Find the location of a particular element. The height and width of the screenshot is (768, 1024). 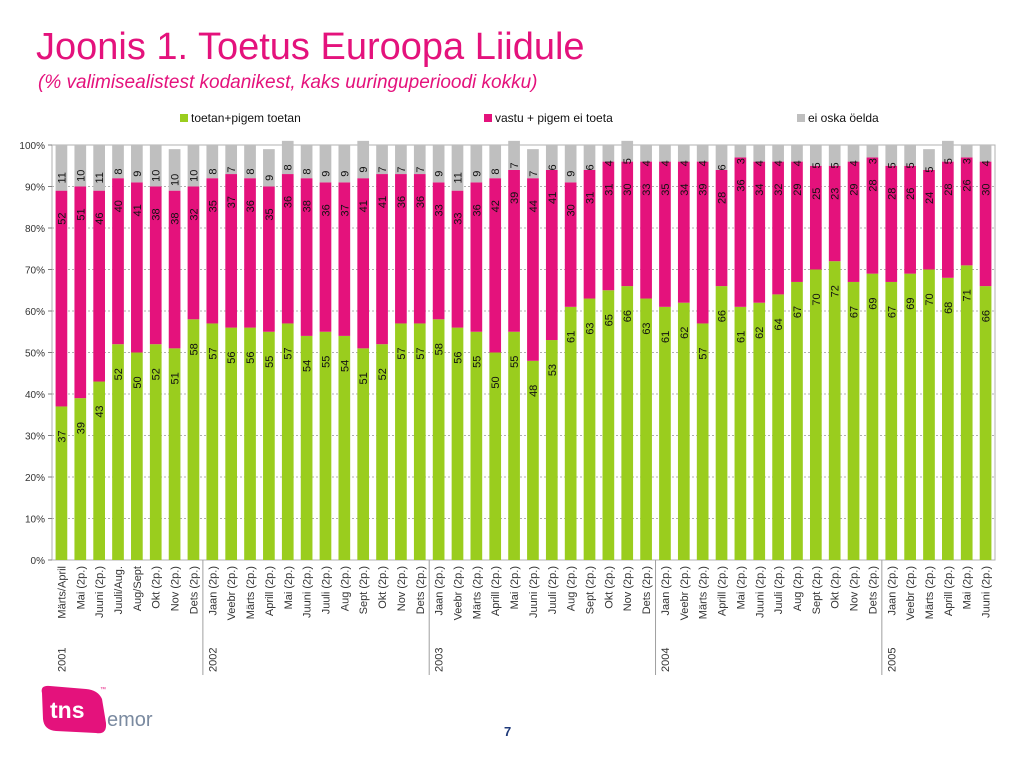

bar-value-label: 55 is located at coordinates (270, 362).